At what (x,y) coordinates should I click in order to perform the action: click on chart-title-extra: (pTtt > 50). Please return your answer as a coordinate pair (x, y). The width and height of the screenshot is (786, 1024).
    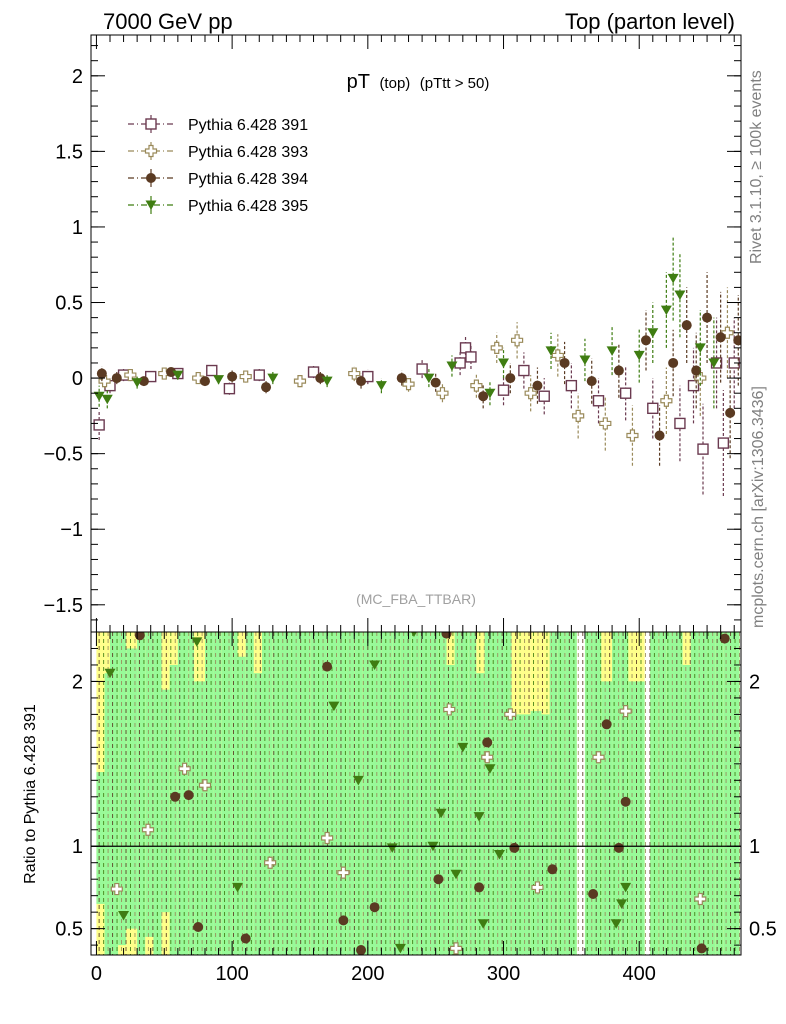
    Looking at the image, I should click on (455, 83).